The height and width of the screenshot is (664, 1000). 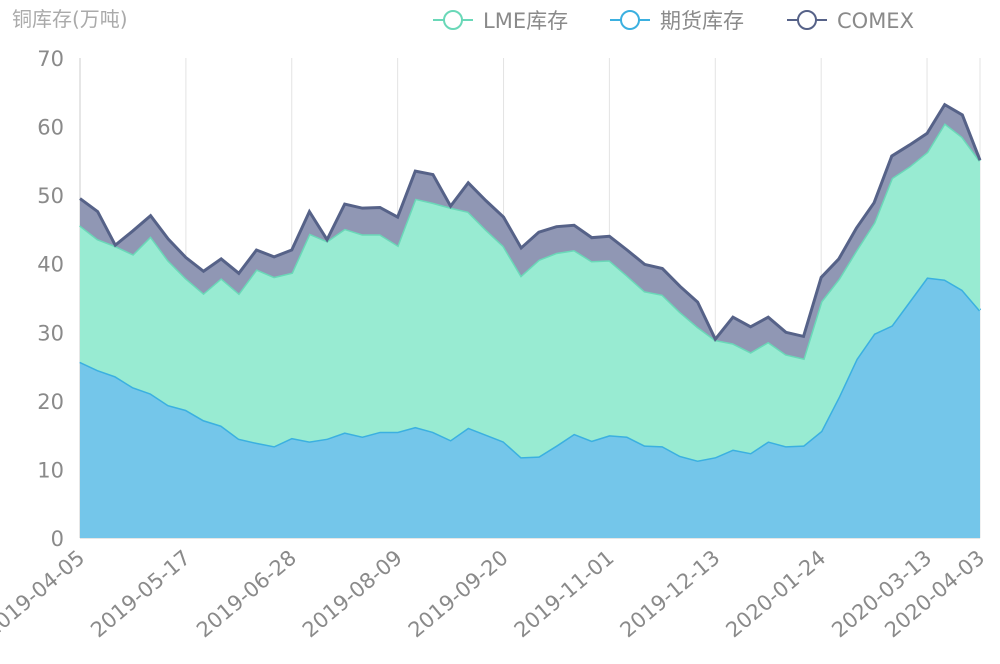 I want to click on legend-label: COMEX, so click(x=875, y=21).